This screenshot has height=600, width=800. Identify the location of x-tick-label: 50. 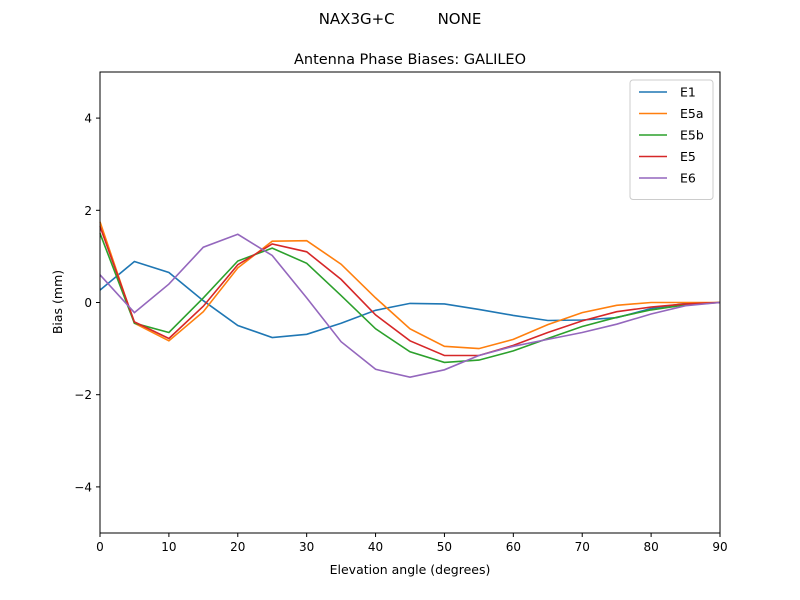
(444, 547).